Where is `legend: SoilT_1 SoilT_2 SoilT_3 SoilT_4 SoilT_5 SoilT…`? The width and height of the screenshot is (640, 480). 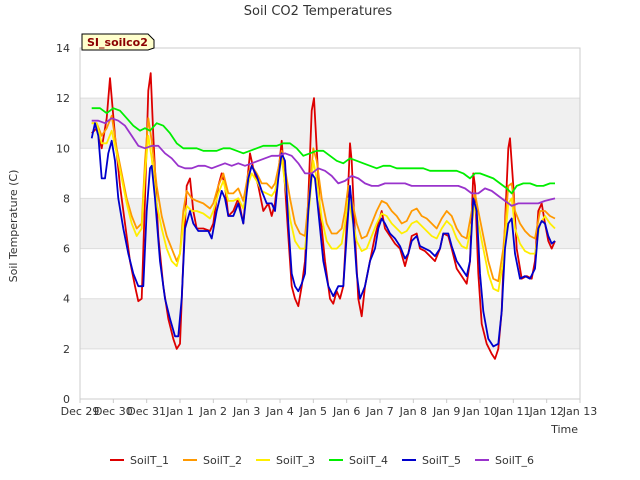
legend: SoilT_1 SoilT_2 SoilT_3 SoilT_4 SoilT_5 SoilT… is located at coordinates (322, 460).